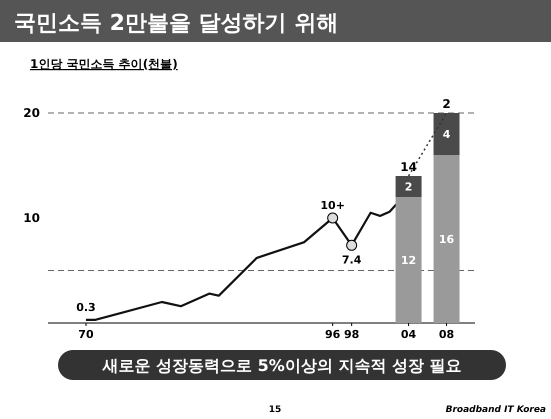  I want to click on data-label: 10+, so click(332, 205).